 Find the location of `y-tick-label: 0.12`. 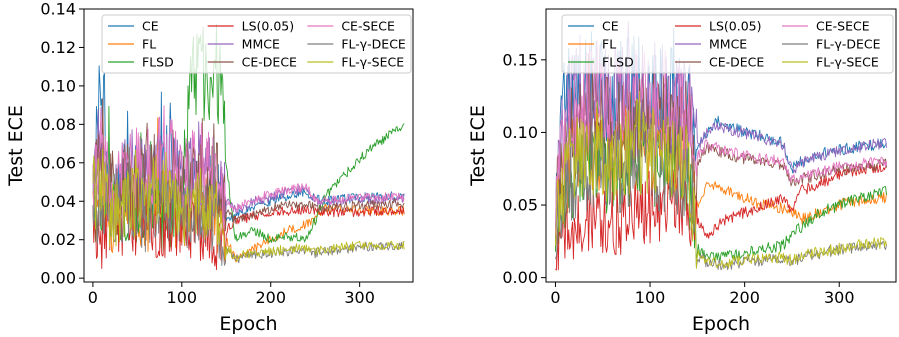

y-tick-label: 0.12 is located at coordinates (58, 47).